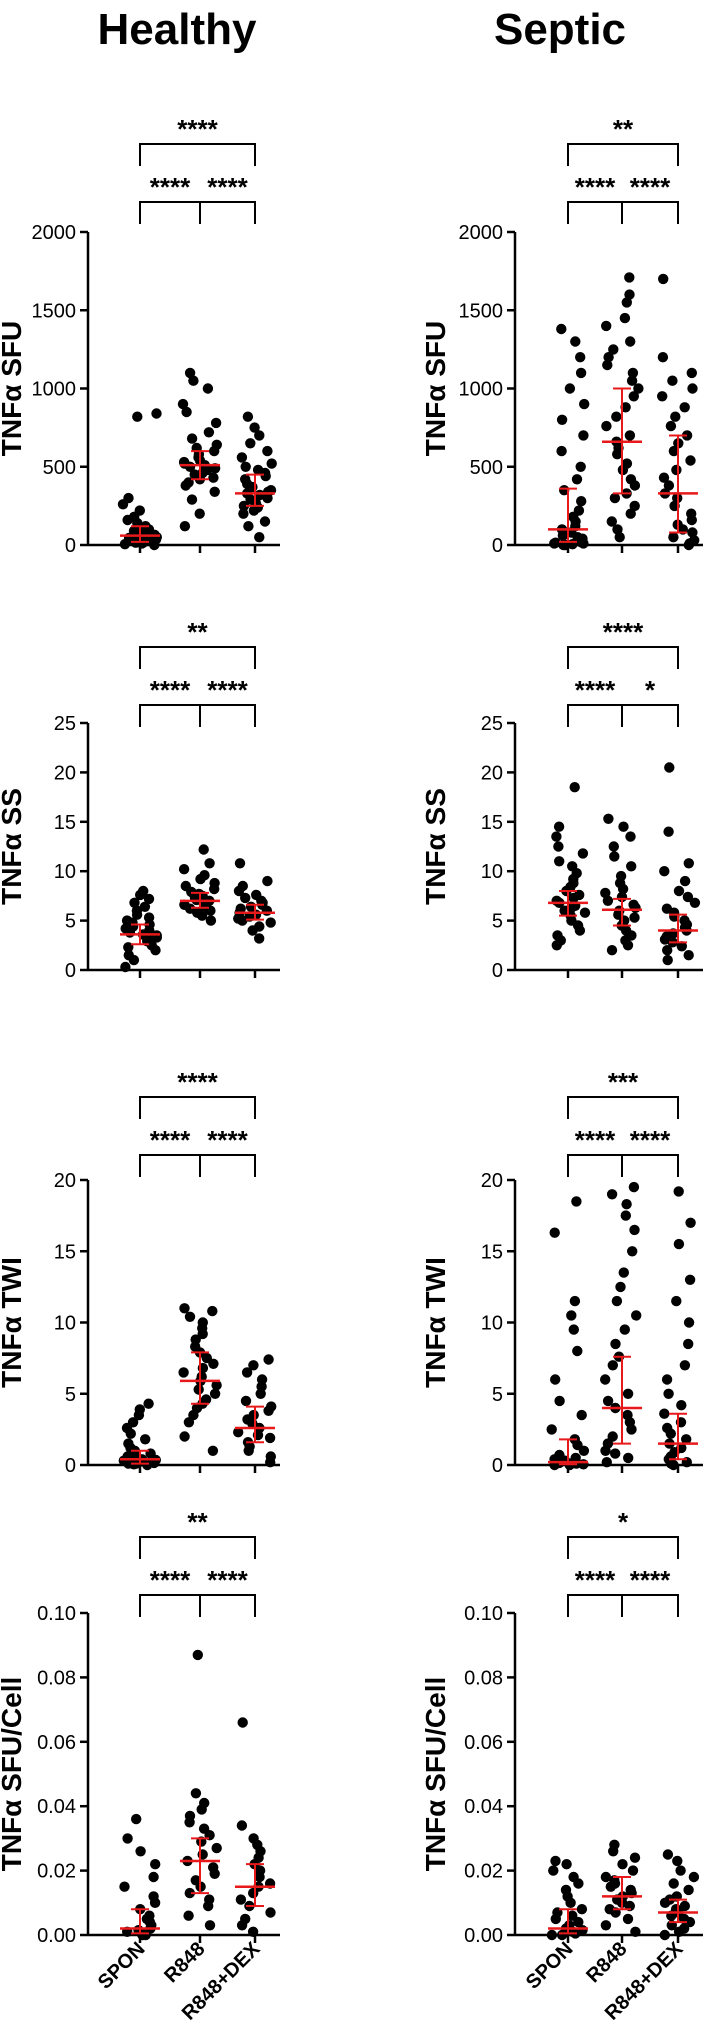  Describe the element at coordinates (483, 1872) in the screenshot. I see `y-tick-label: 0.02` at that location.